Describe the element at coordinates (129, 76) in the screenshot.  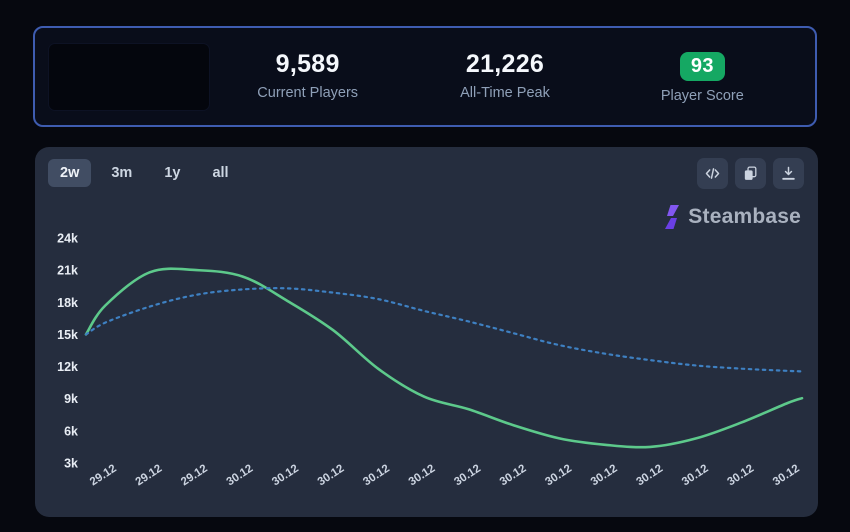
I see `game-capsule-image` at that location.